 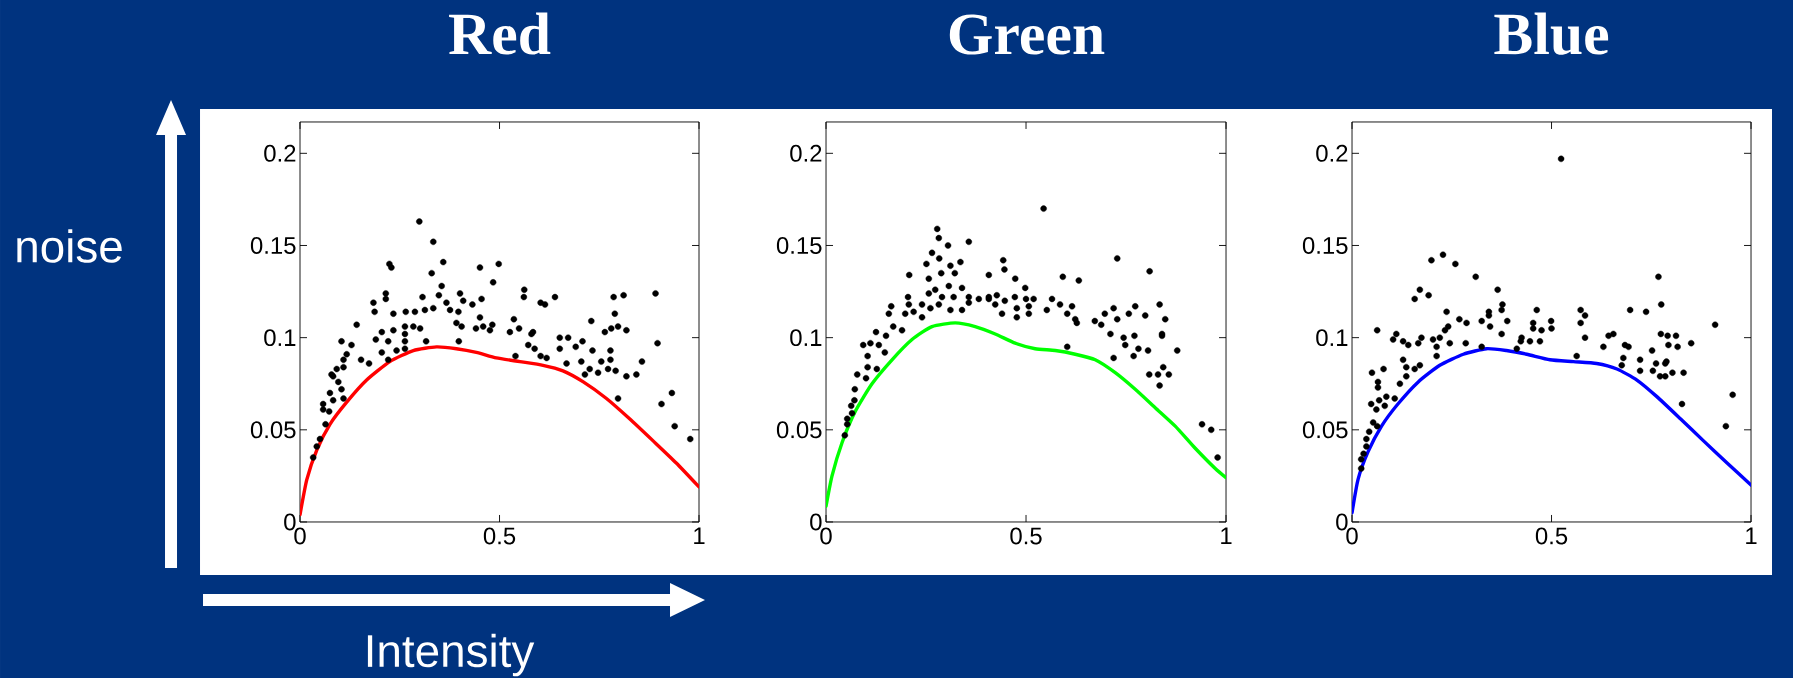 What do you see at coordinates (1551, 33) in the screenshot?
I see `chart-title: Blue` at bounding box center [1551, 33].